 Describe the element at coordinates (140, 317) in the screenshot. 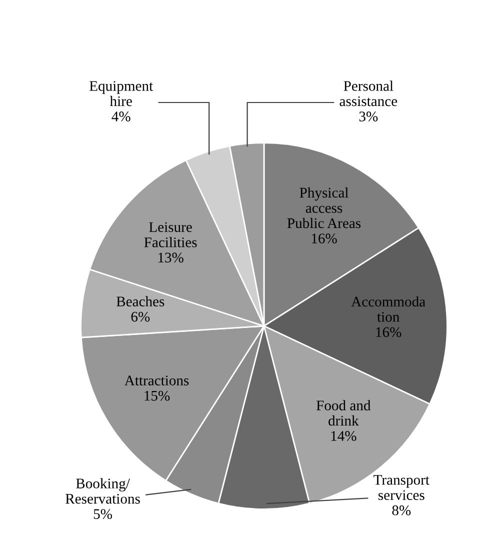

I see `data-label: 6%` at that location.